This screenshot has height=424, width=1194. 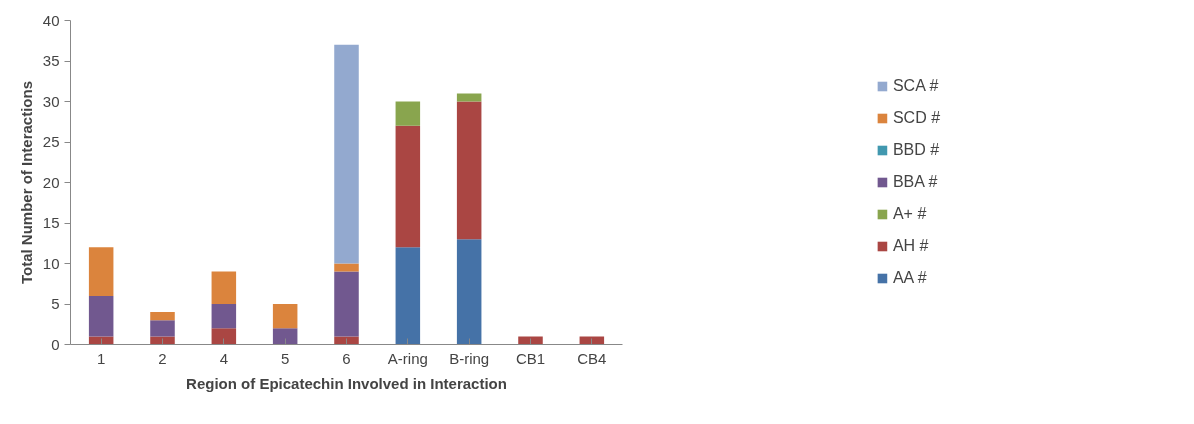 I want to click on y-axis-title: Total Number of Interactions, so click(x=26, y=182).